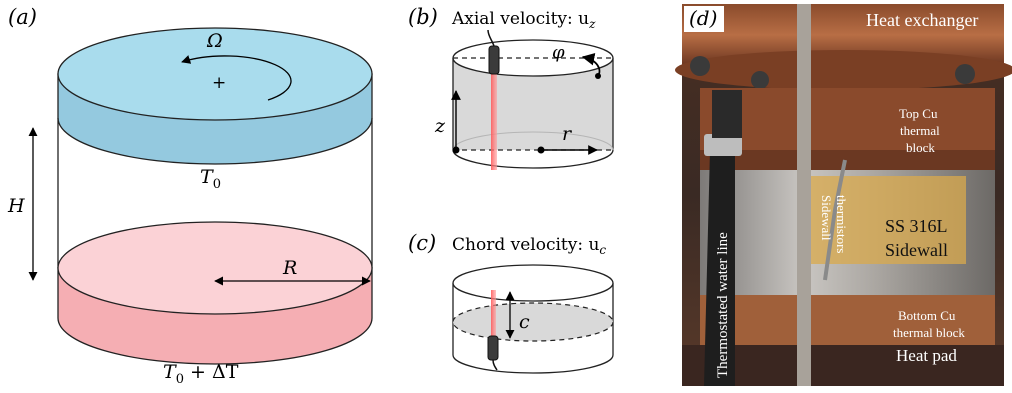 This screenshot has height=393, width=1012. I want to click on panel-d-label-box, so click(704, 19).